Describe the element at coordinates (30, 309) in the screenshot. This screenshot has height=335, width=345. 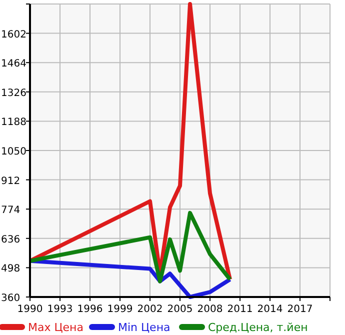
I see `x-tick-label: 1990` at that location.